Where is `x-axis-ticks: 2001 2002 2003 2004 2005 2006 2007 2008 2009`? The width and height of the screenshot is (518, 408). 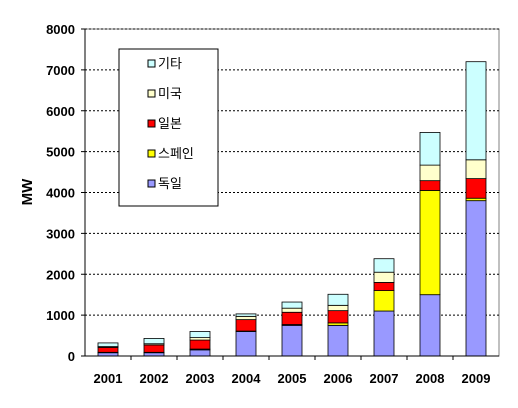 x-axis-ticks: 2001 2002 2003 2004 2005 2006 2007 2008 2009 is located at coordinates (292, 371).